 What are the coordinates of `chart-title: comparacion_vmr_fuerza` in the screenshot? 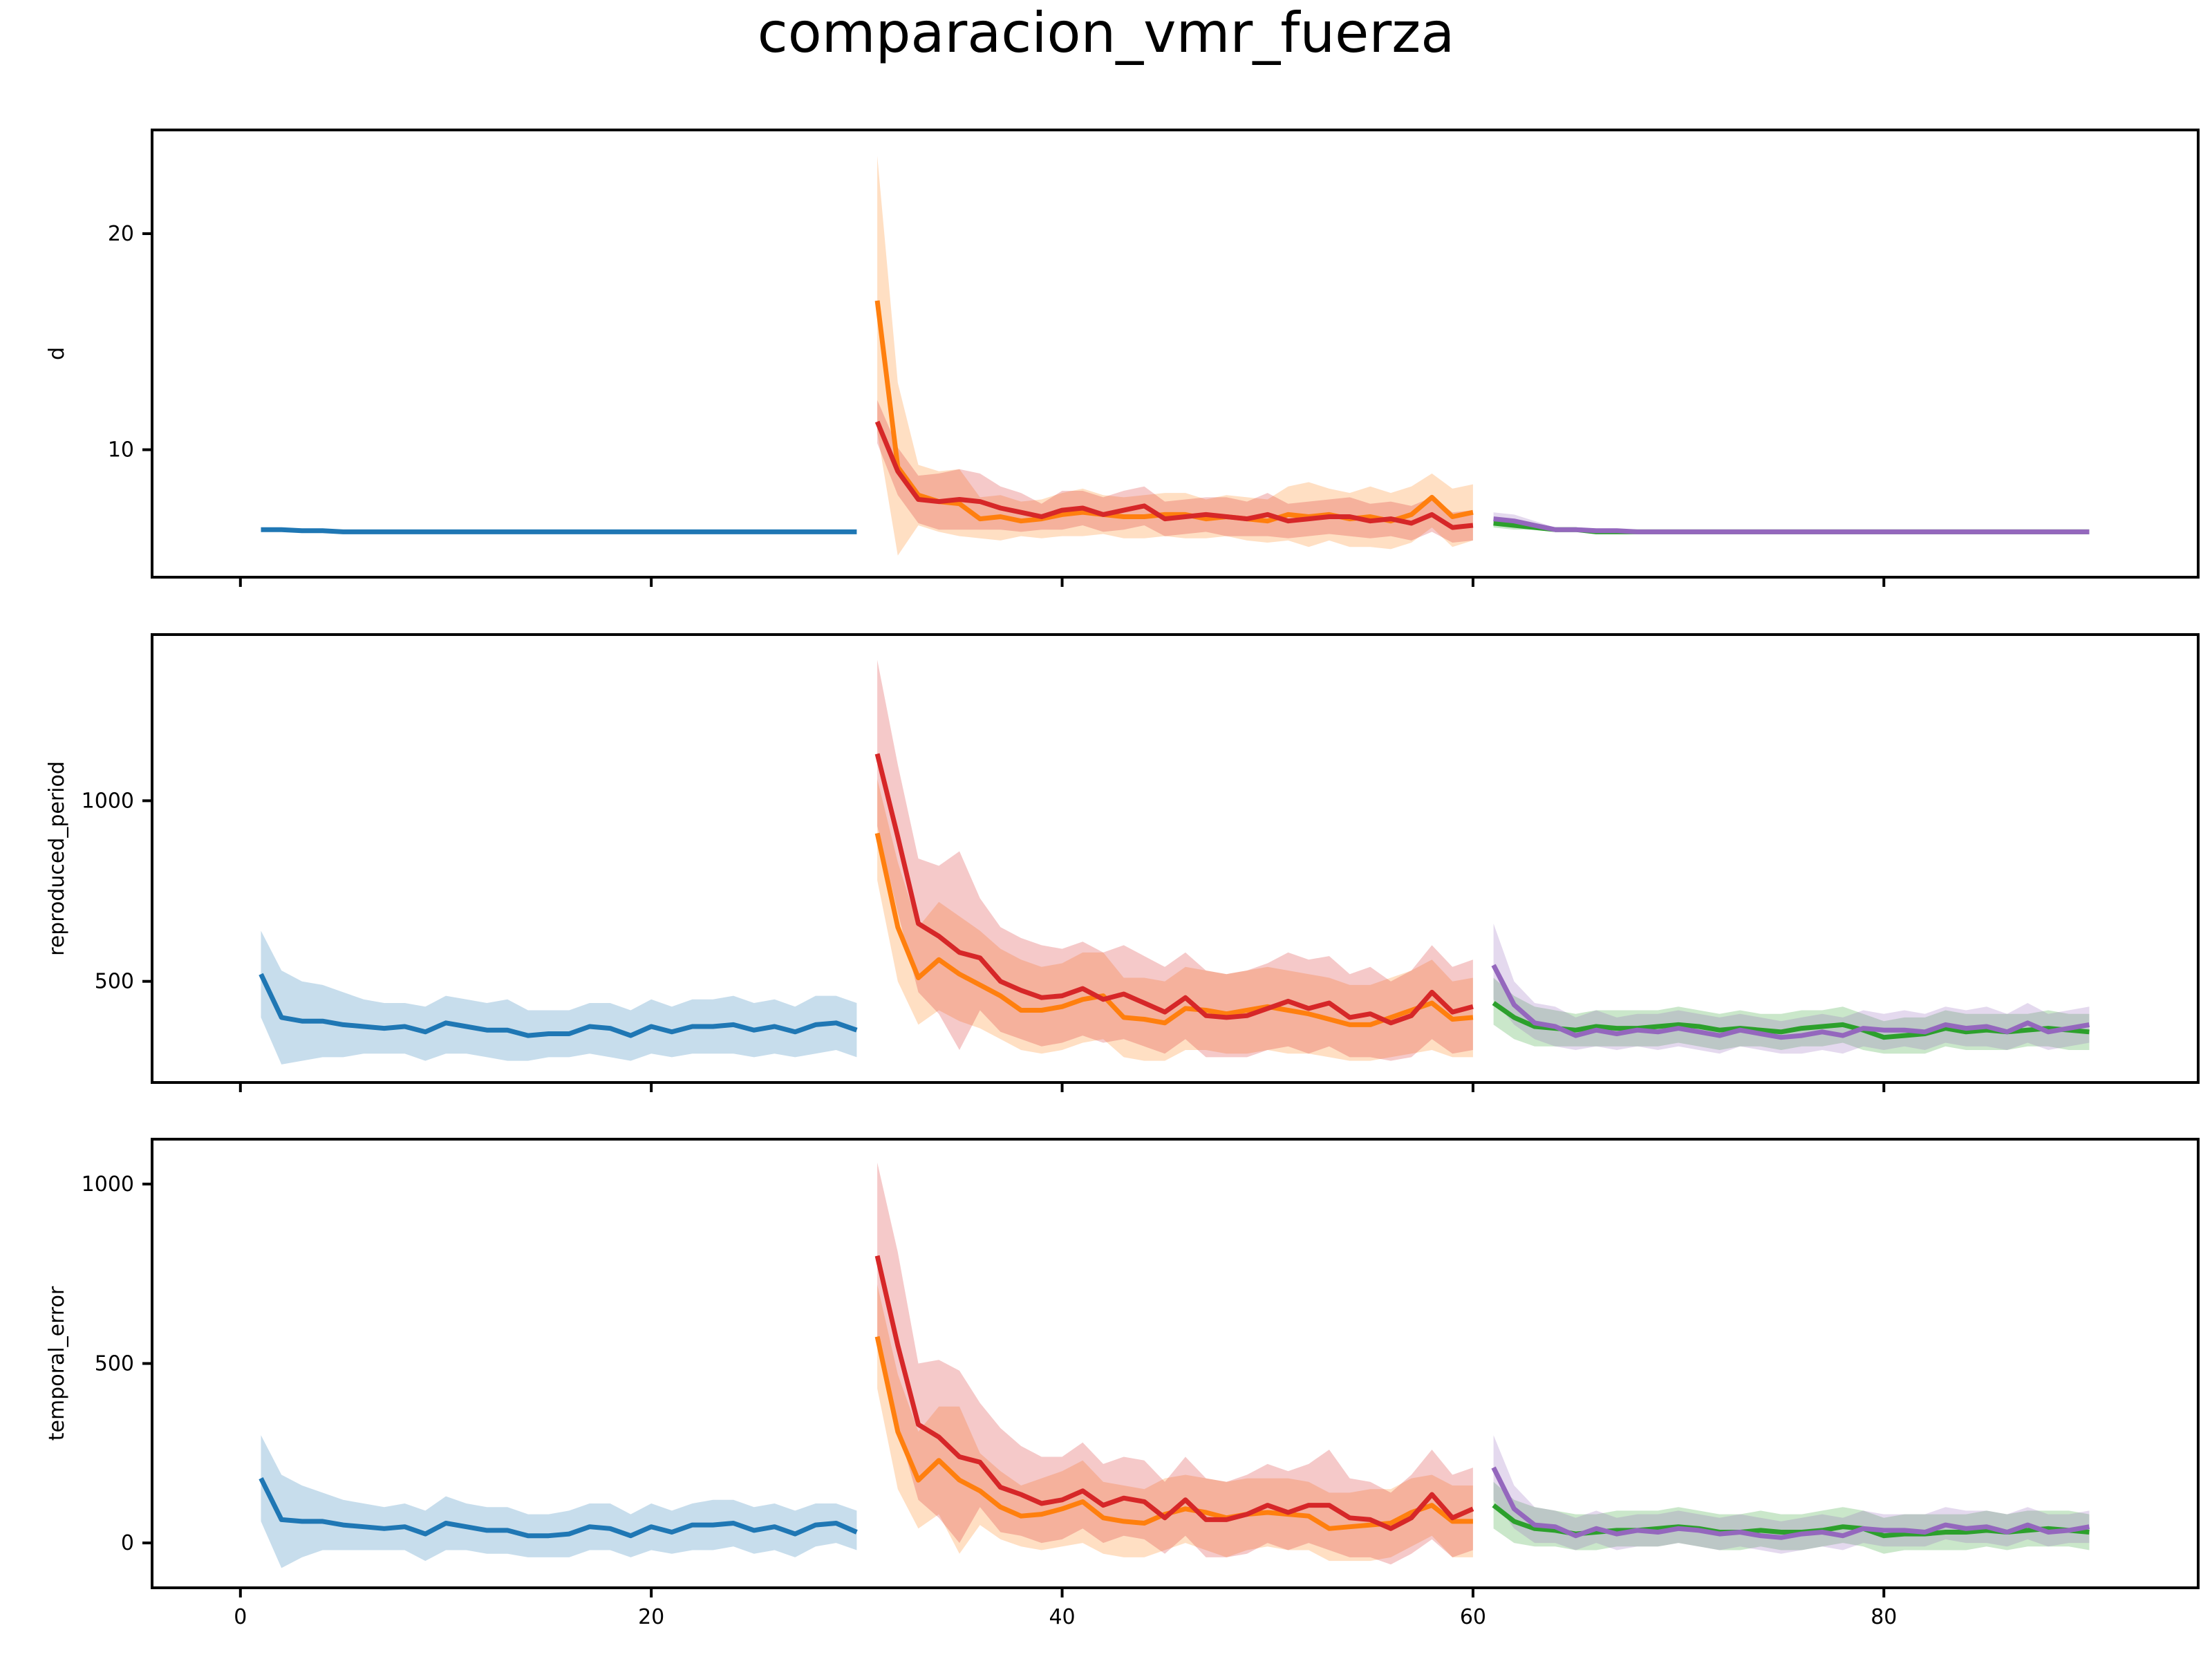 It's located at (1106, 33).